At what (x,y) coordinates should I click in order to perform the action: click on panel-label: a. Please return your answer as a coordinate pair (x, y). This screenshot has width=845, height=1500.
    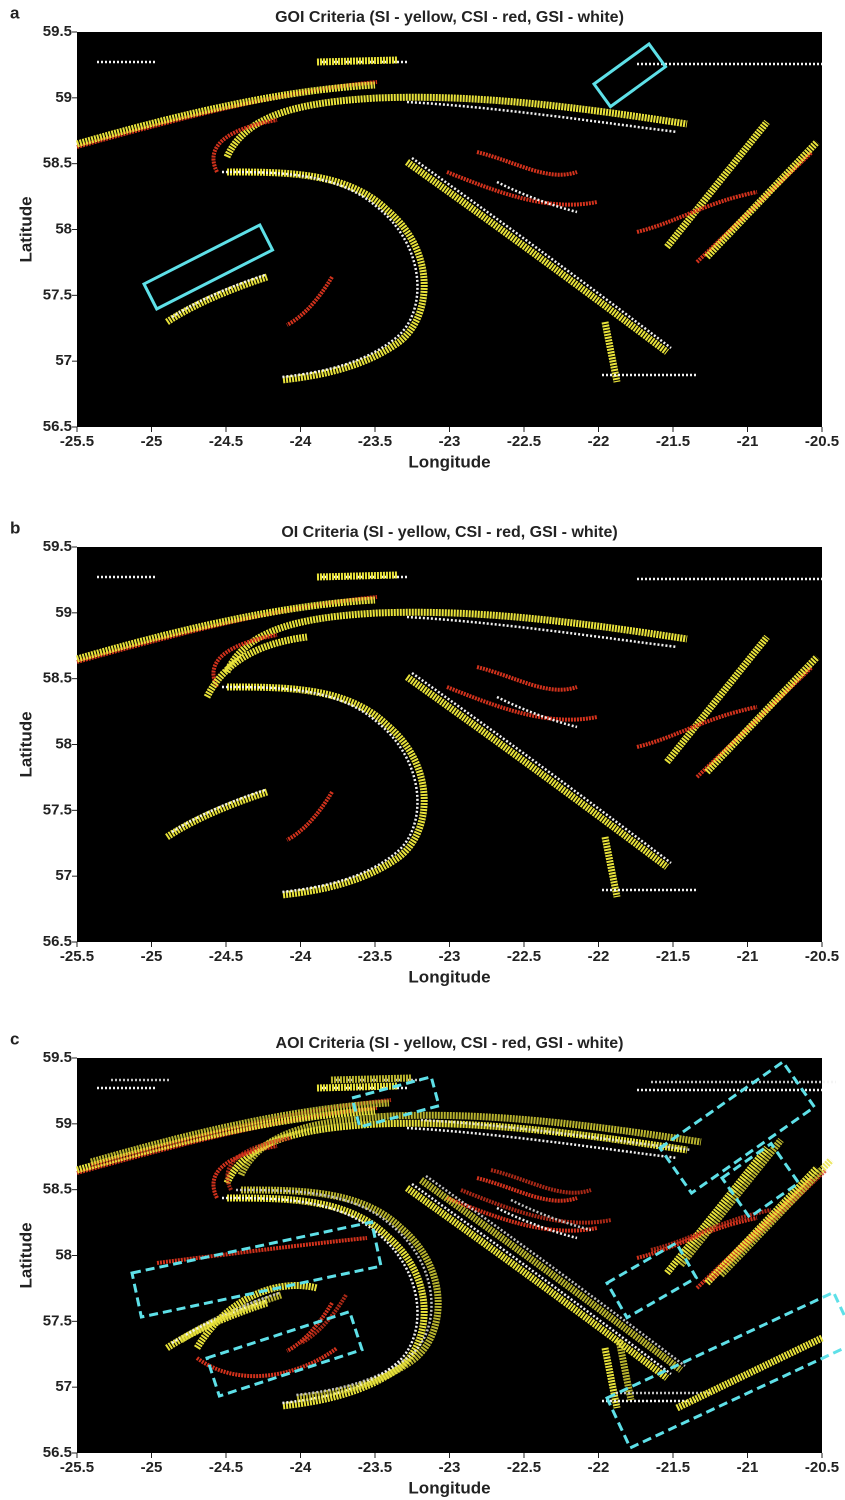
    Looking at the image, I should click on (15, 12).